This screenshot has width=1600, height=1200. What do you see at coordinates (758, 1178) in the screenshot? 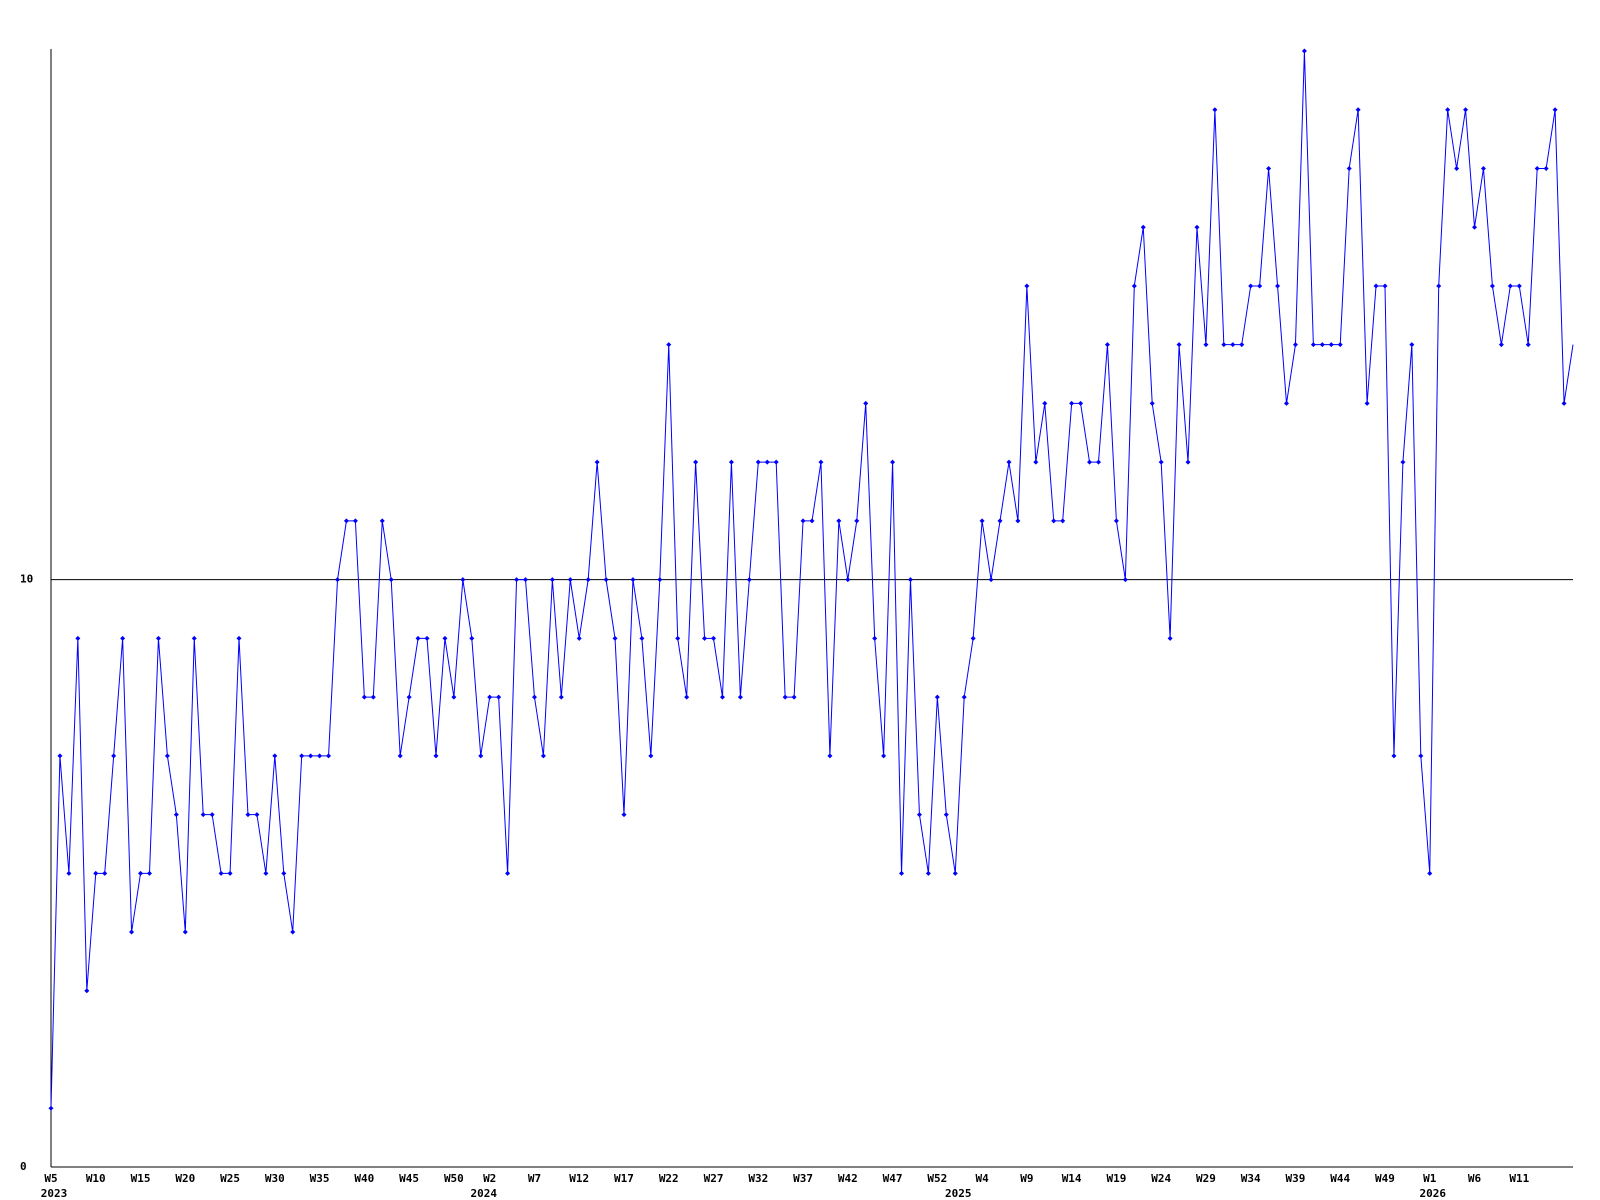
I see `x-tick-label: W32` at bounding box center [758, 1178].